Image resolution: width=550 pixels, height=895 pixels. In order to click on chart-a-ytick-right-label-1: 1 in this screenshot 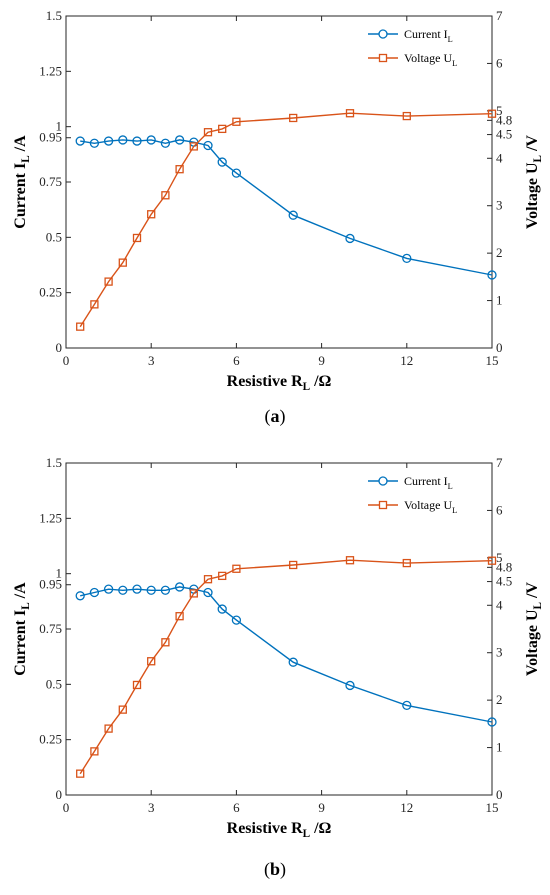, I will do `click(499, 300)`.